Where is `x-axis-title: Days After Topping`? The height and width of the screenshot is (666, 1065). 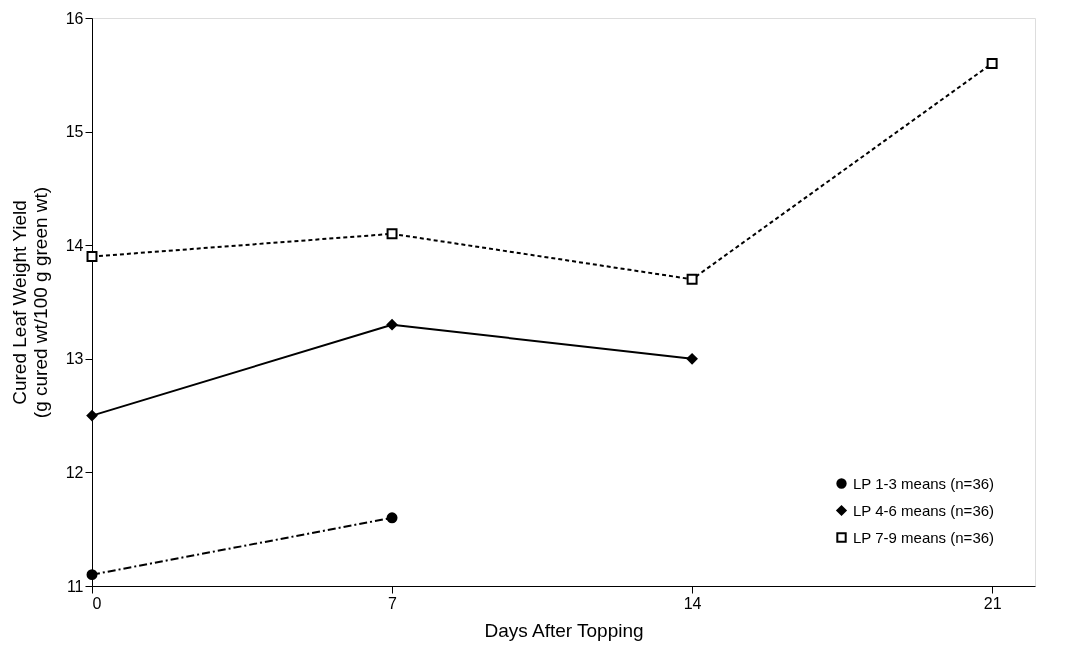 x-axis-title: Days After Topping is located at coordinates (564, 630).